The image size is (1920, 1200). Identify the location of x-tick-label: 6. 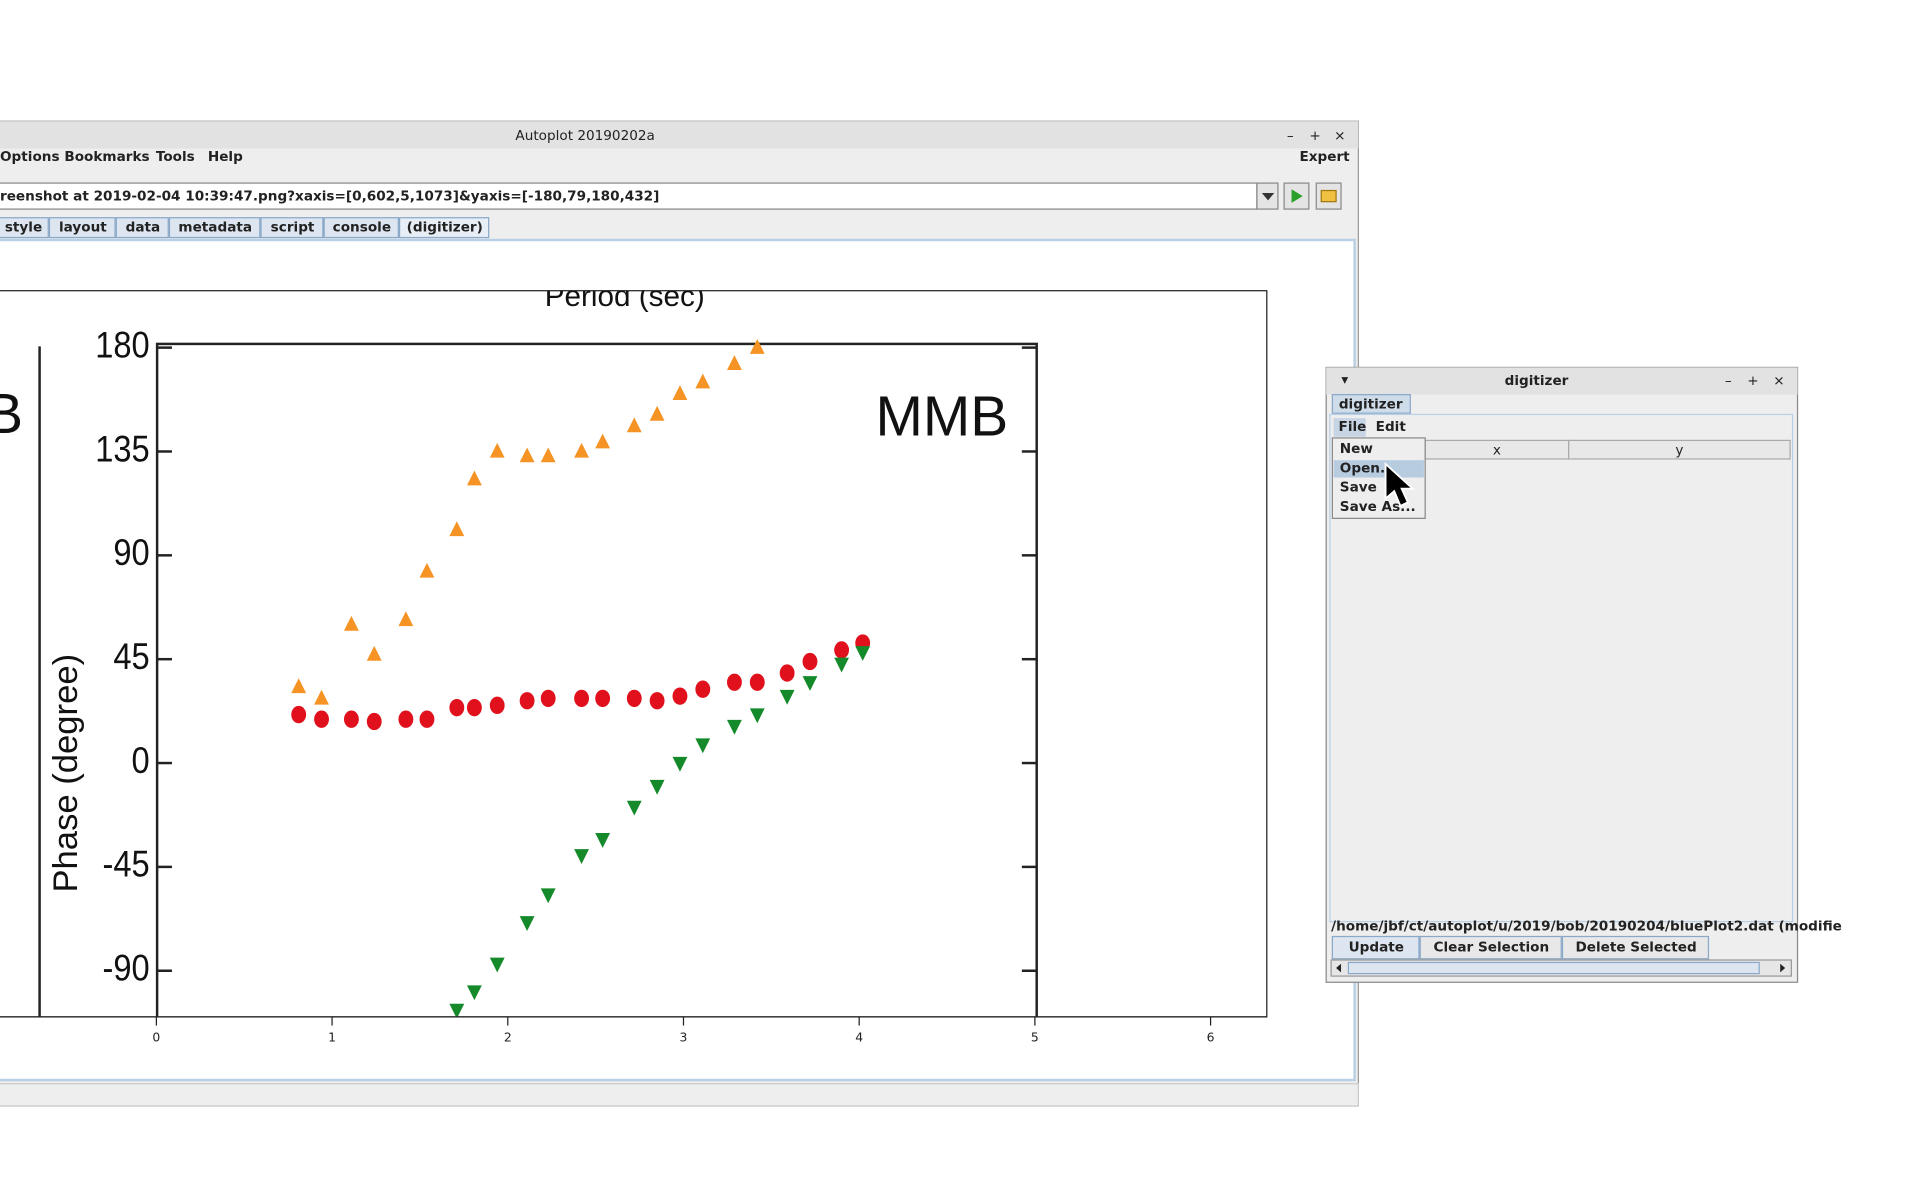
(1211, 1037).